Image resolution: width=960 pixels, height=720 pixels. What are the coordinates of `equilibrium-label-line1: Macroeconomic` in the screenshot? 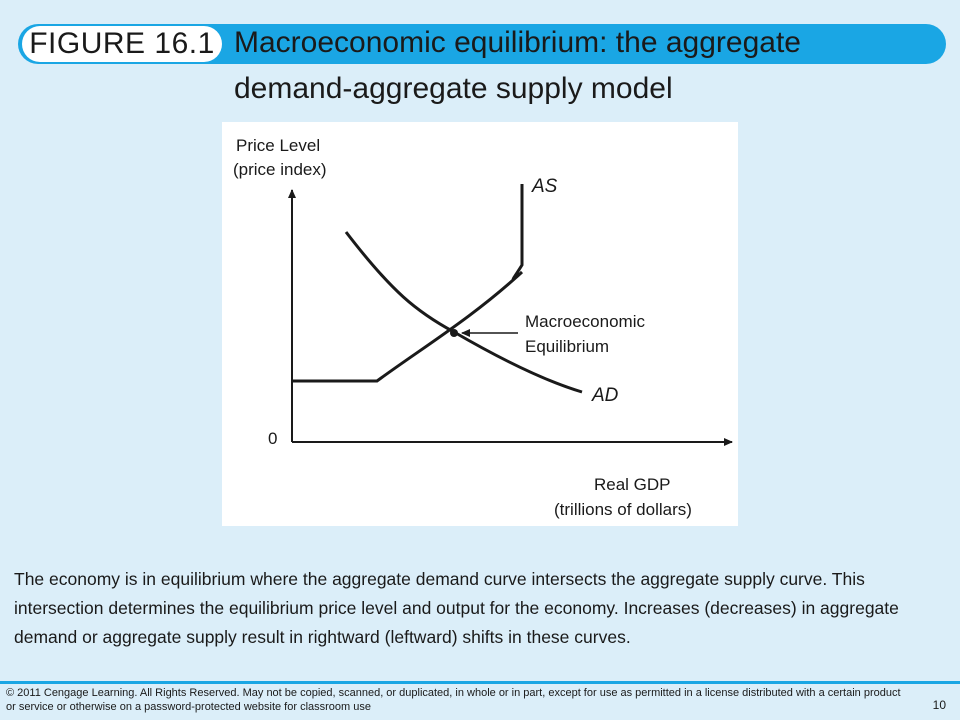 It's located at (585, 321).